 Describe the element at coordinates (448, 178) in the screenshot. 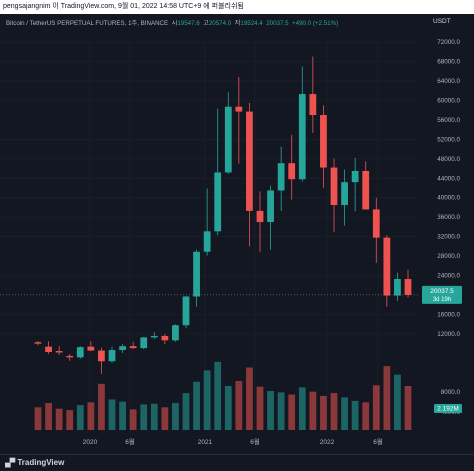

I see `price-tick-label: 44000.0` at that location.